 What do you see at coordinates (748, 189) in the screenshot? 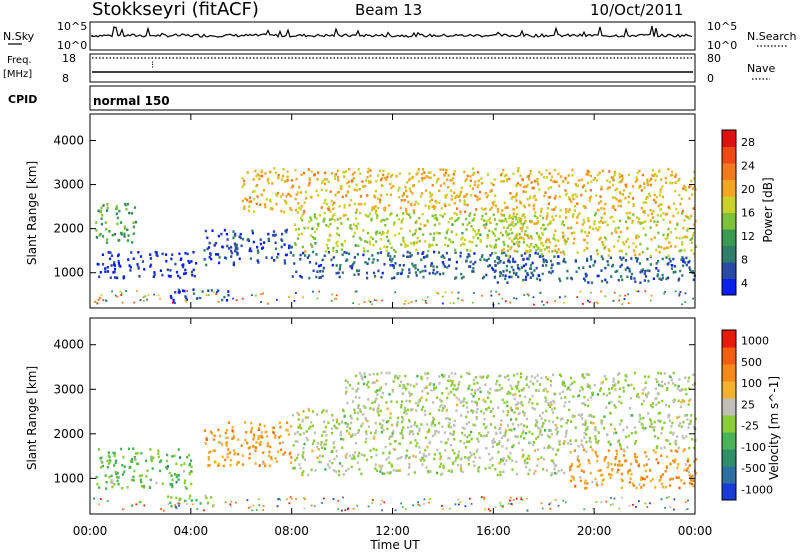
I see `colorbar-tick-label: 20` at bounding box center [748, 189].